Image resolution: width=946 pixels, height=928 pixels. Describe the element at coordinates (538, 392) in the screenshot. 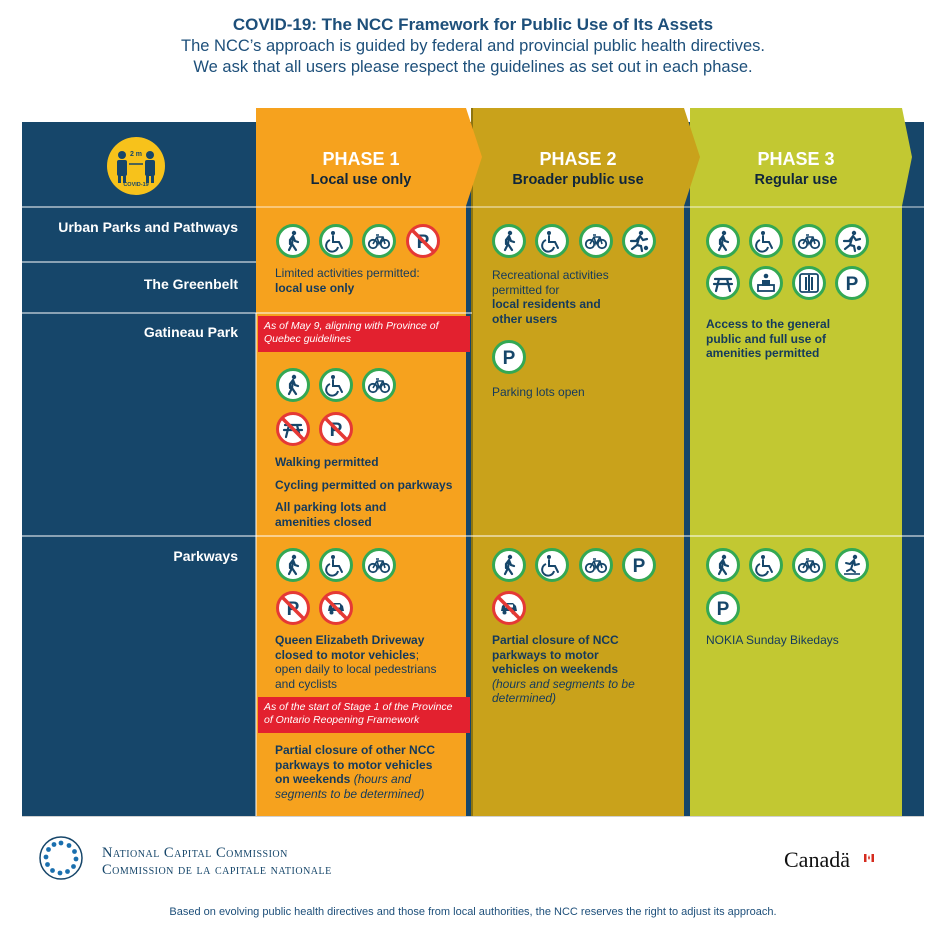

I see `phase2-parking-text: Parking lots open` at that location.